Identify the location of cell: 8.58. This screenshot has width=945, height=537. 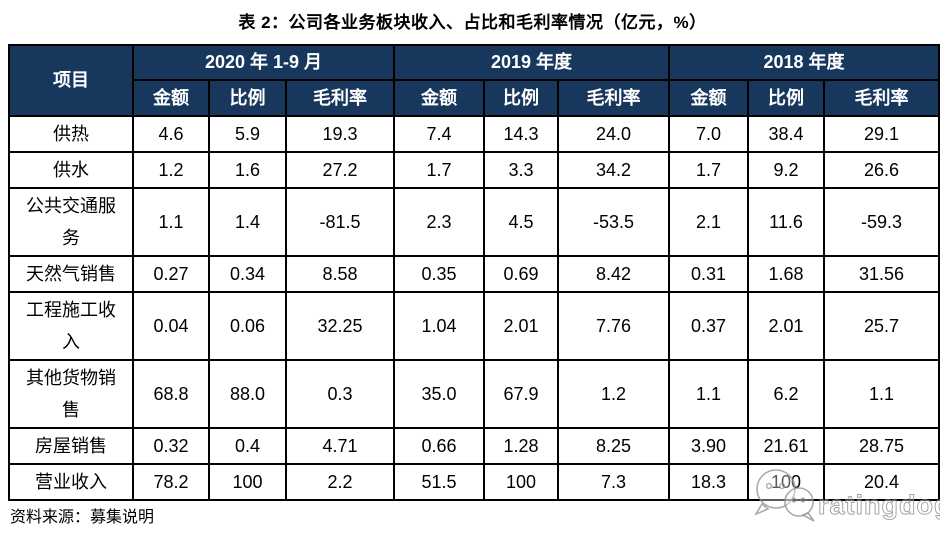
(340, 274).